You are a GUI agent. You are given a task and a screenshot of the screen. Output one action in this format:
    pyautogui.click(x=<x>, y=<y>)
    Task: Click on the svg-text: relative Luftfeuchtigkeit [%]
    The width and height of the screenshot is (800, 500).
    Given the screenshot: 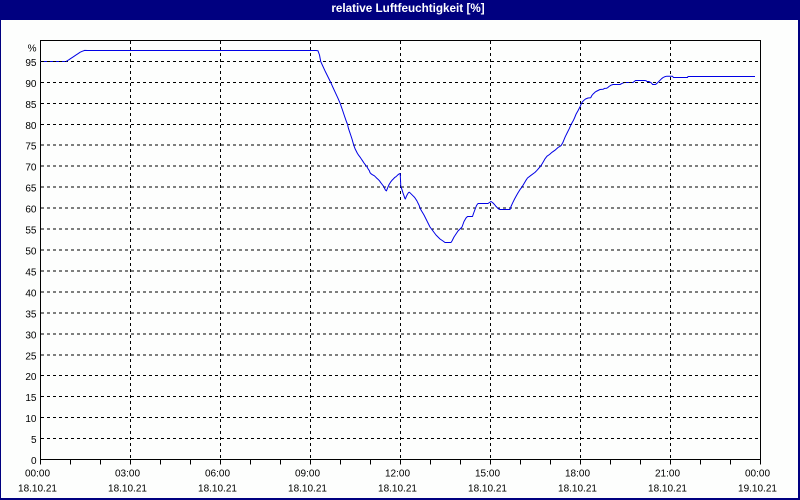 What is the action you would take?
    pyautogui.click(x=407, y=8)
    